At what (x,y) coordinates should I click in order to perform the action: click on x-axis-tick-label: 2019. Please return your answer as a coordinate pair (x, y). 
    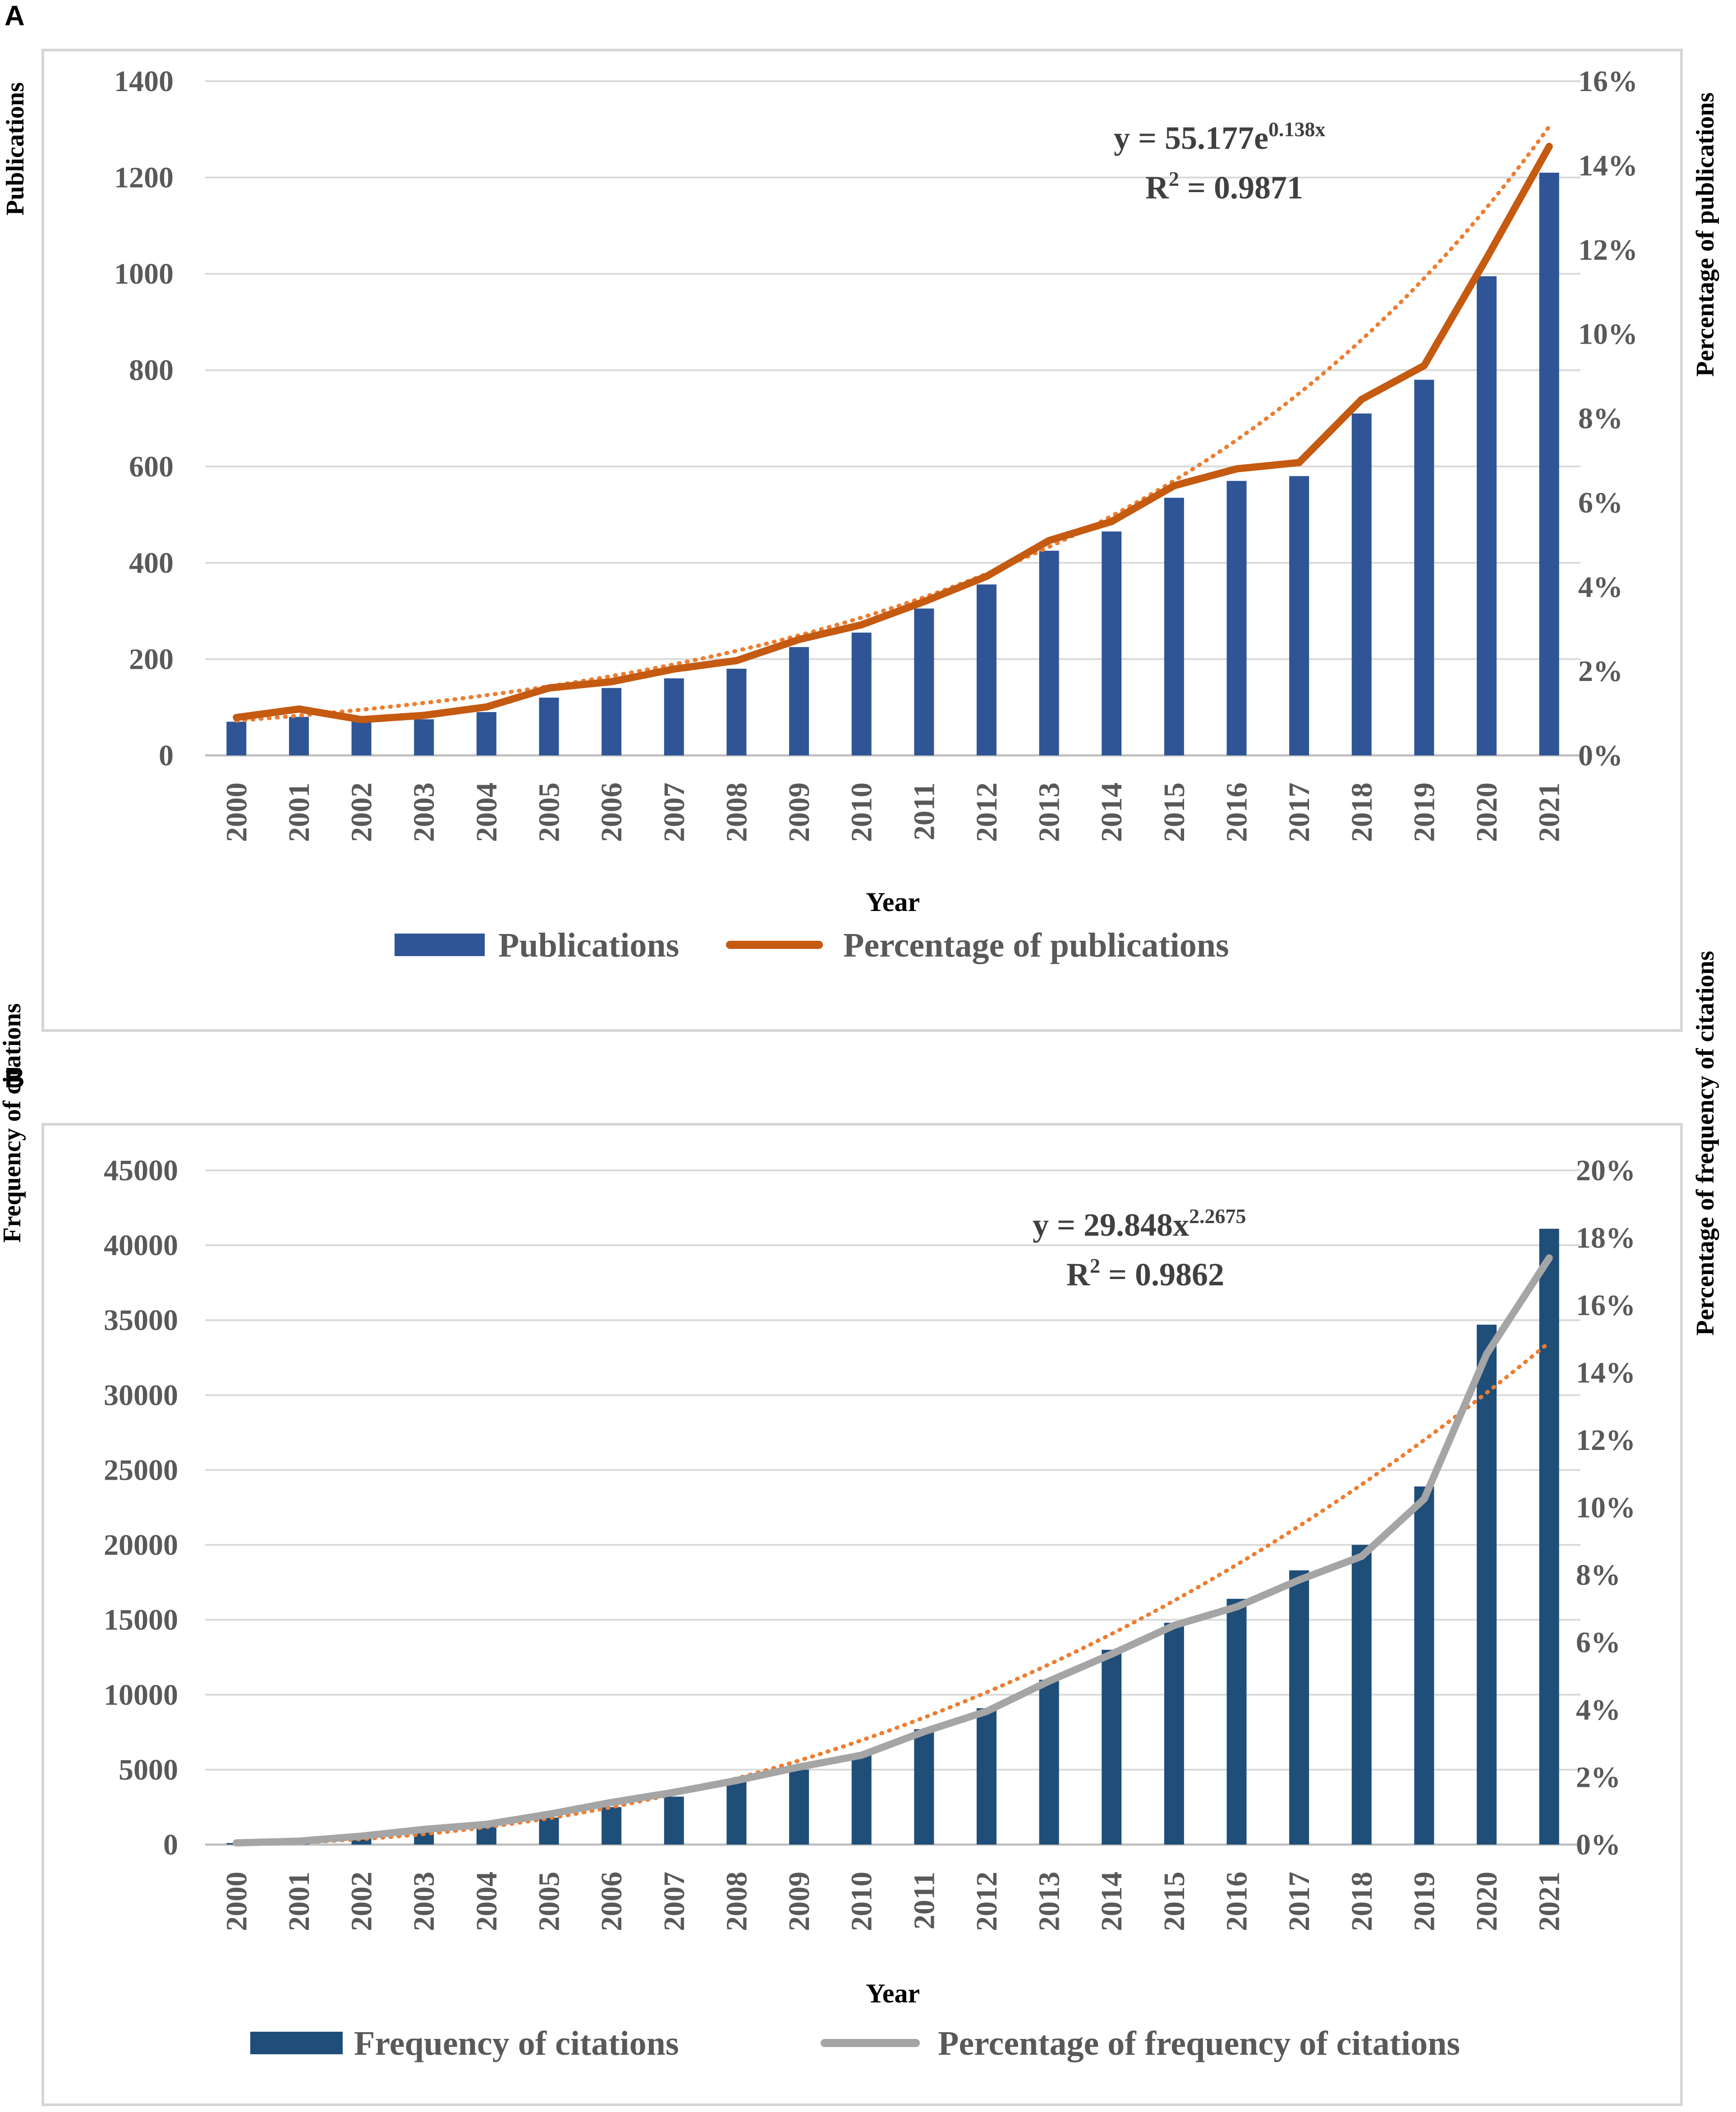
    Looking at the image, I should click on (1424, 1901).